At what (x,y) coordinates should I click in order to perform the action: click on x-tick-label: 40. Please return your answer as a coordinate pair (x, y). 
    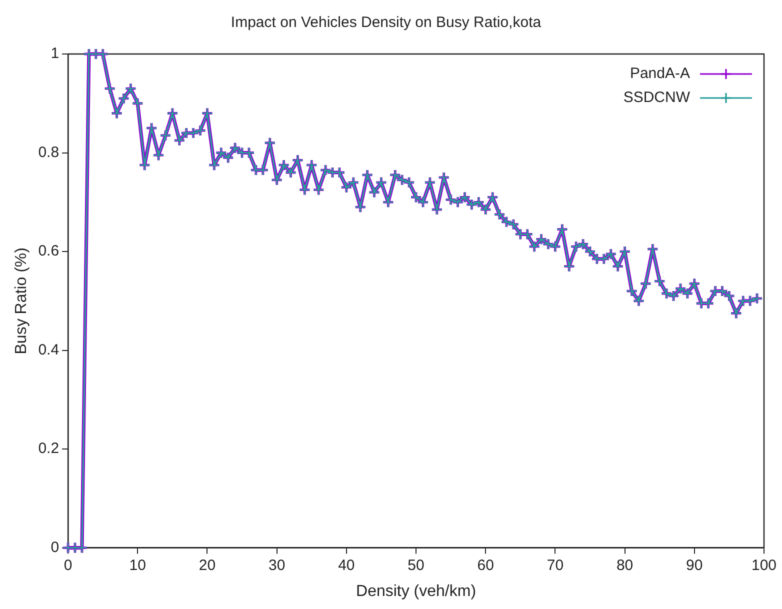
    Looking at the image, I should click on (346, 565).